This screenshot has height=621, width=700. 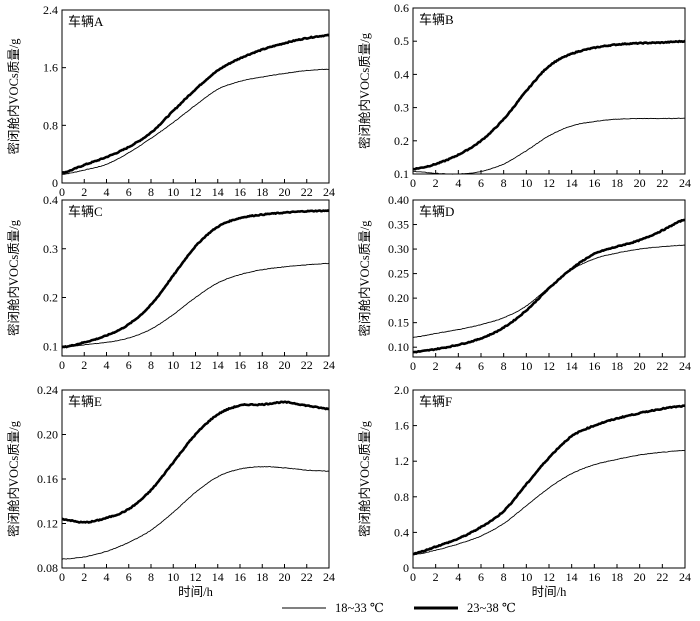 I want to click on y-tick-label: 0, so click(x=406, y=568).